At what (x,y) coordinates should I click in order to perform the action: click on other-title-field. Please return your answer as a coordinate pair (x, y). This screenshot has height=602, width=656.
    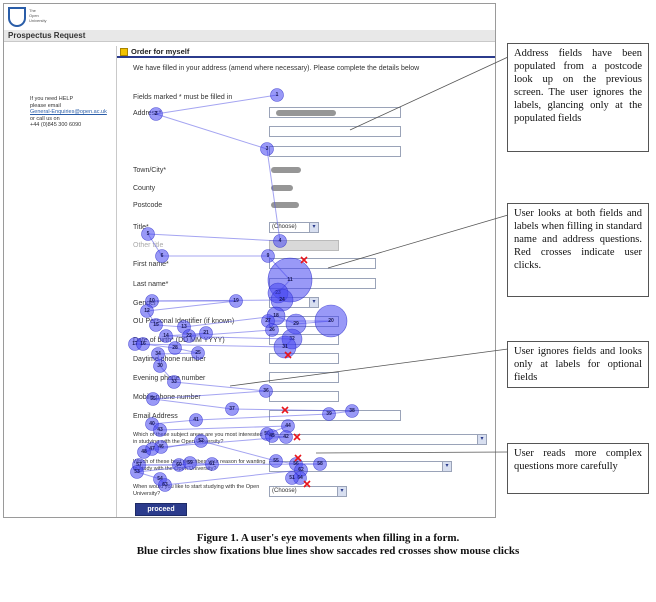
    Looking at the image, I should click on (304, 245).